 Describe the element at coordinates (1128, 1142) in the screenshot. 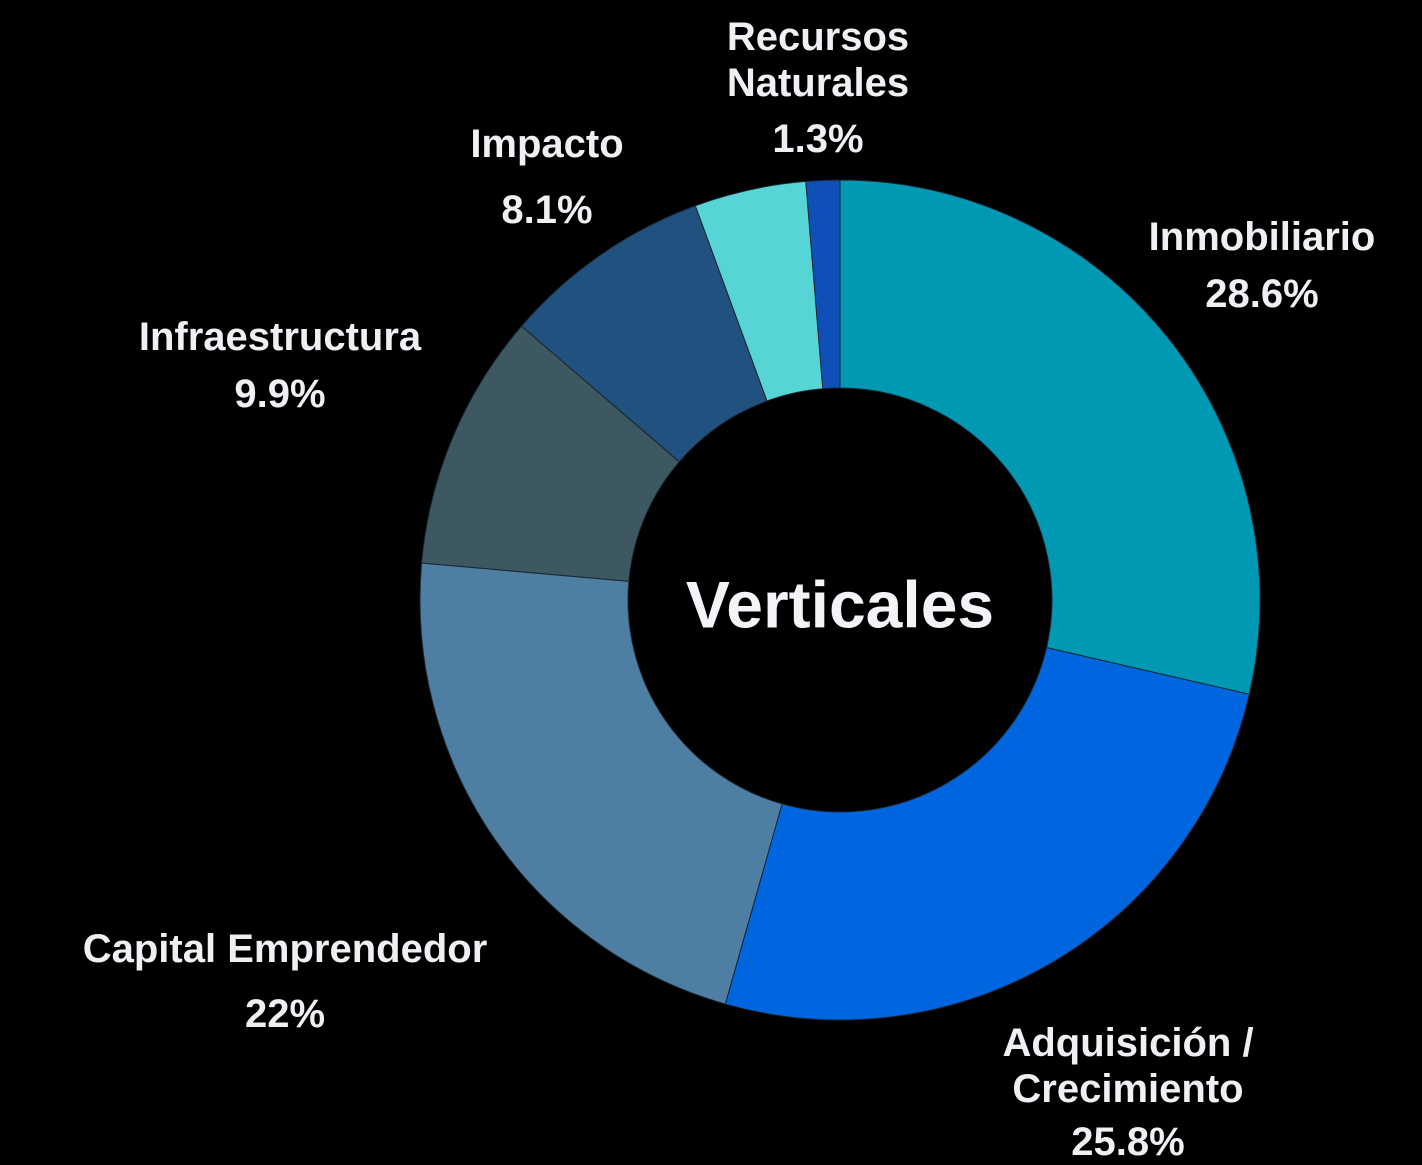

I see `slice-value-label: 25.8%` at that location.